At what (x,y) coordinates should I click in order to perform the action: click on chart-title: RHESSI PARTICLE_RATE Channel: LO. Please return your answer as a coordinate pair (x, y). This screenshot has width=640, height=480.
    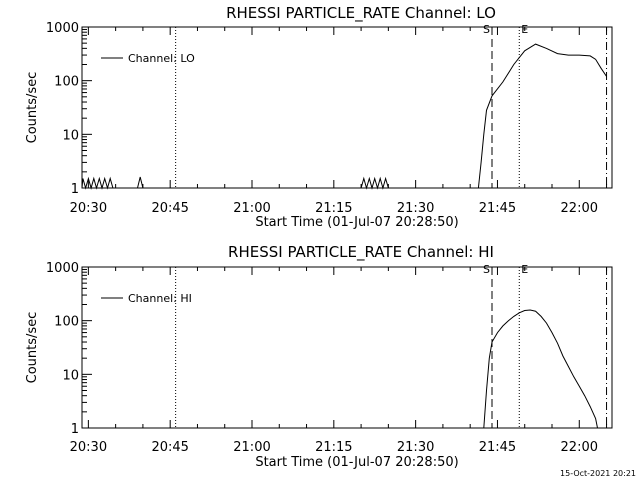
    Looking at the image, I should click on (361, 13).